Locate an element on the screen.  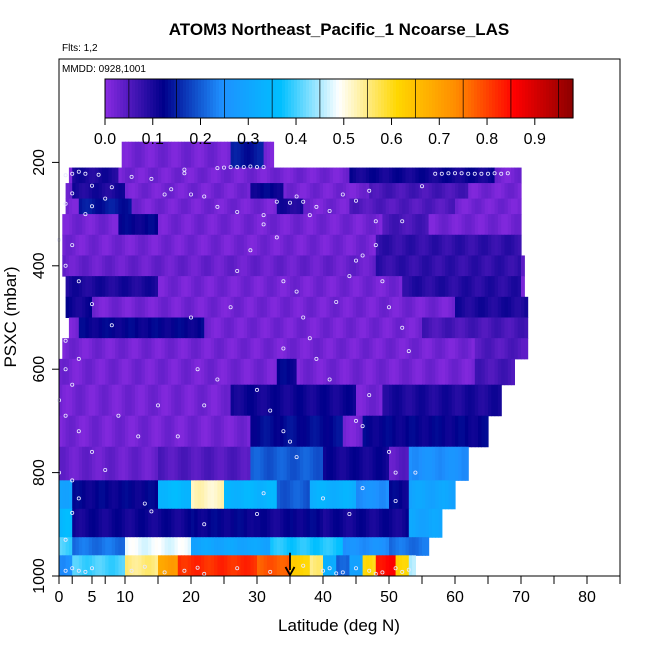
marker-head is located at coordinates (290, 571).